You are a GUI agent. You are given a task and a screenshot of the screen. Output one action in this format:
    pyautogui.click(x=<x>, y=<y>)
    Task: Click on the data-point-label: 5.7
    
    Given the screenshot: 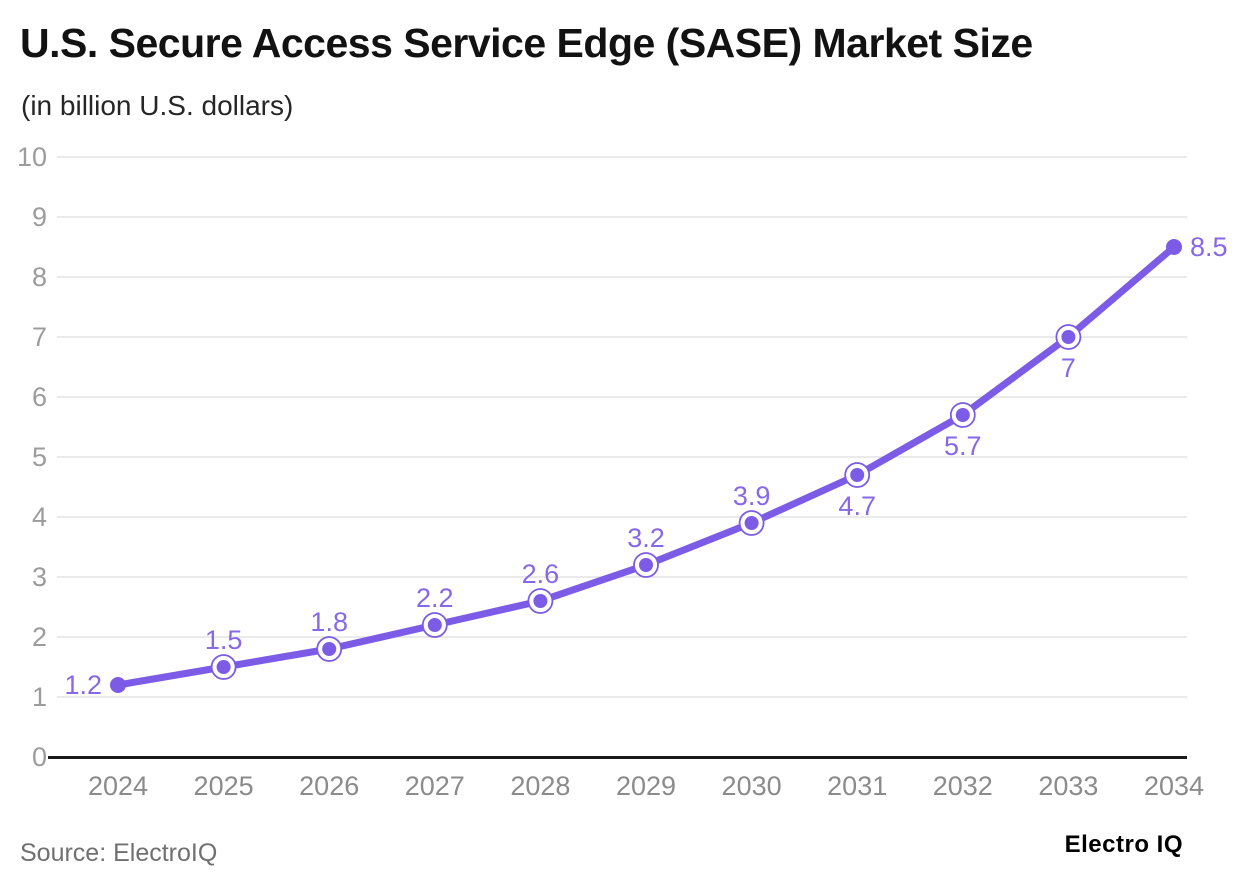 What is the action you would take?
    pyautogui.click(x=963, y=446)
    